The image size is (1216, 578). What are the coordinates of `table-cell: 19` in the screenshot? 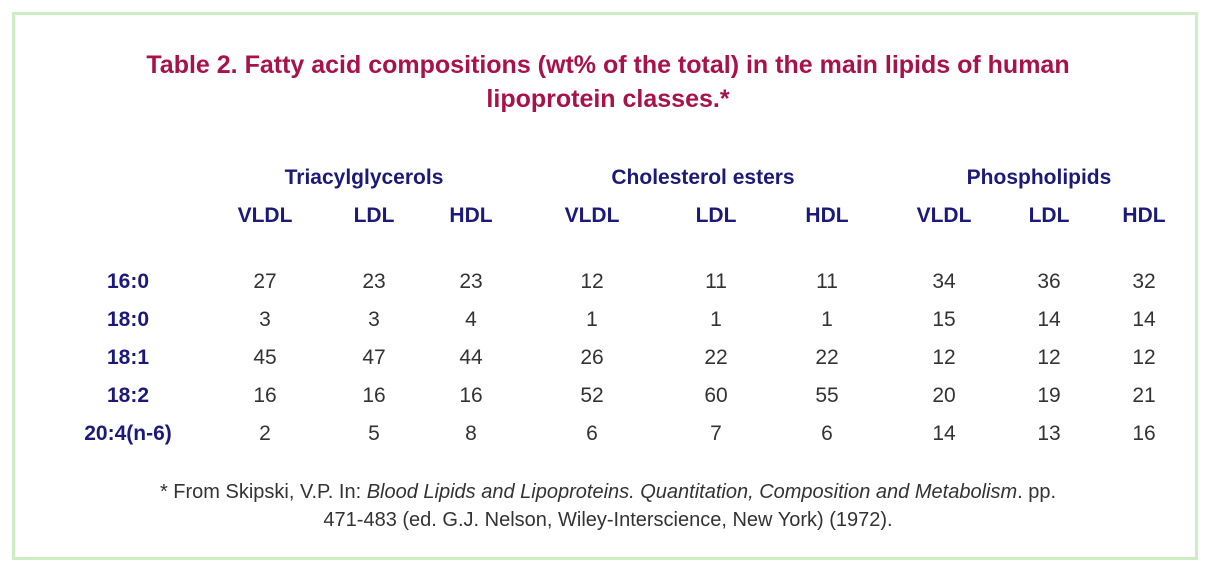 It's located at (1049, 395).